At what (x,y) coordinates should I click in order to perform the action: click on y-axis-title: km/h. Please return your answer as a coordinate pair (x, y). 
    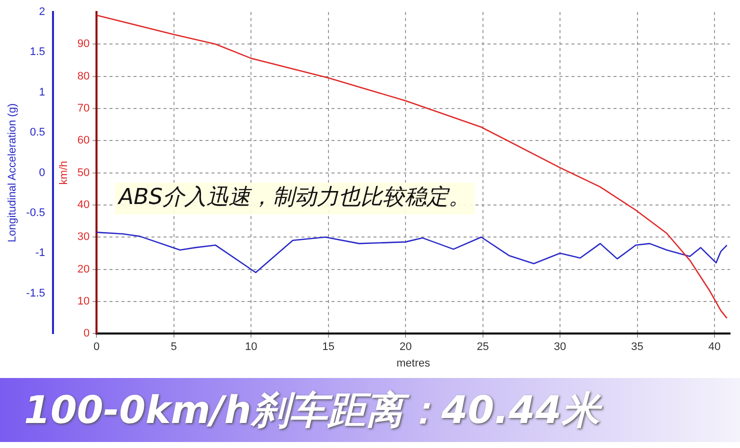
    Looking at the image, I should click on (64, 172).